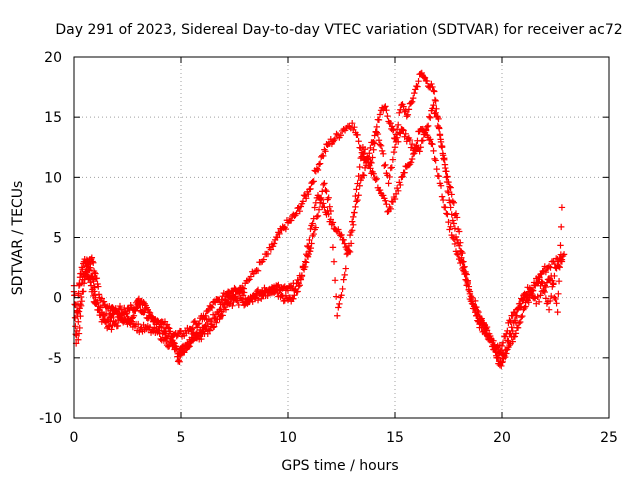 The height and width of the screenshot is (480, 640). Describe the element at coordinates (53, 58) in the screenshot. I see `y-tick-label: 20` at that location.